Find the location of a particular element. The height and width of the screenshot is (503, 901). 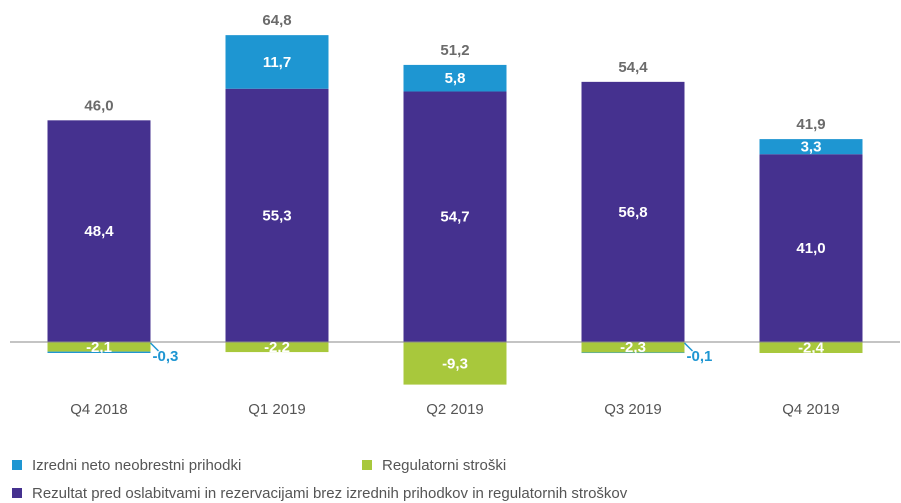

data-label: 41,0 is located at coordinates (810, 248).